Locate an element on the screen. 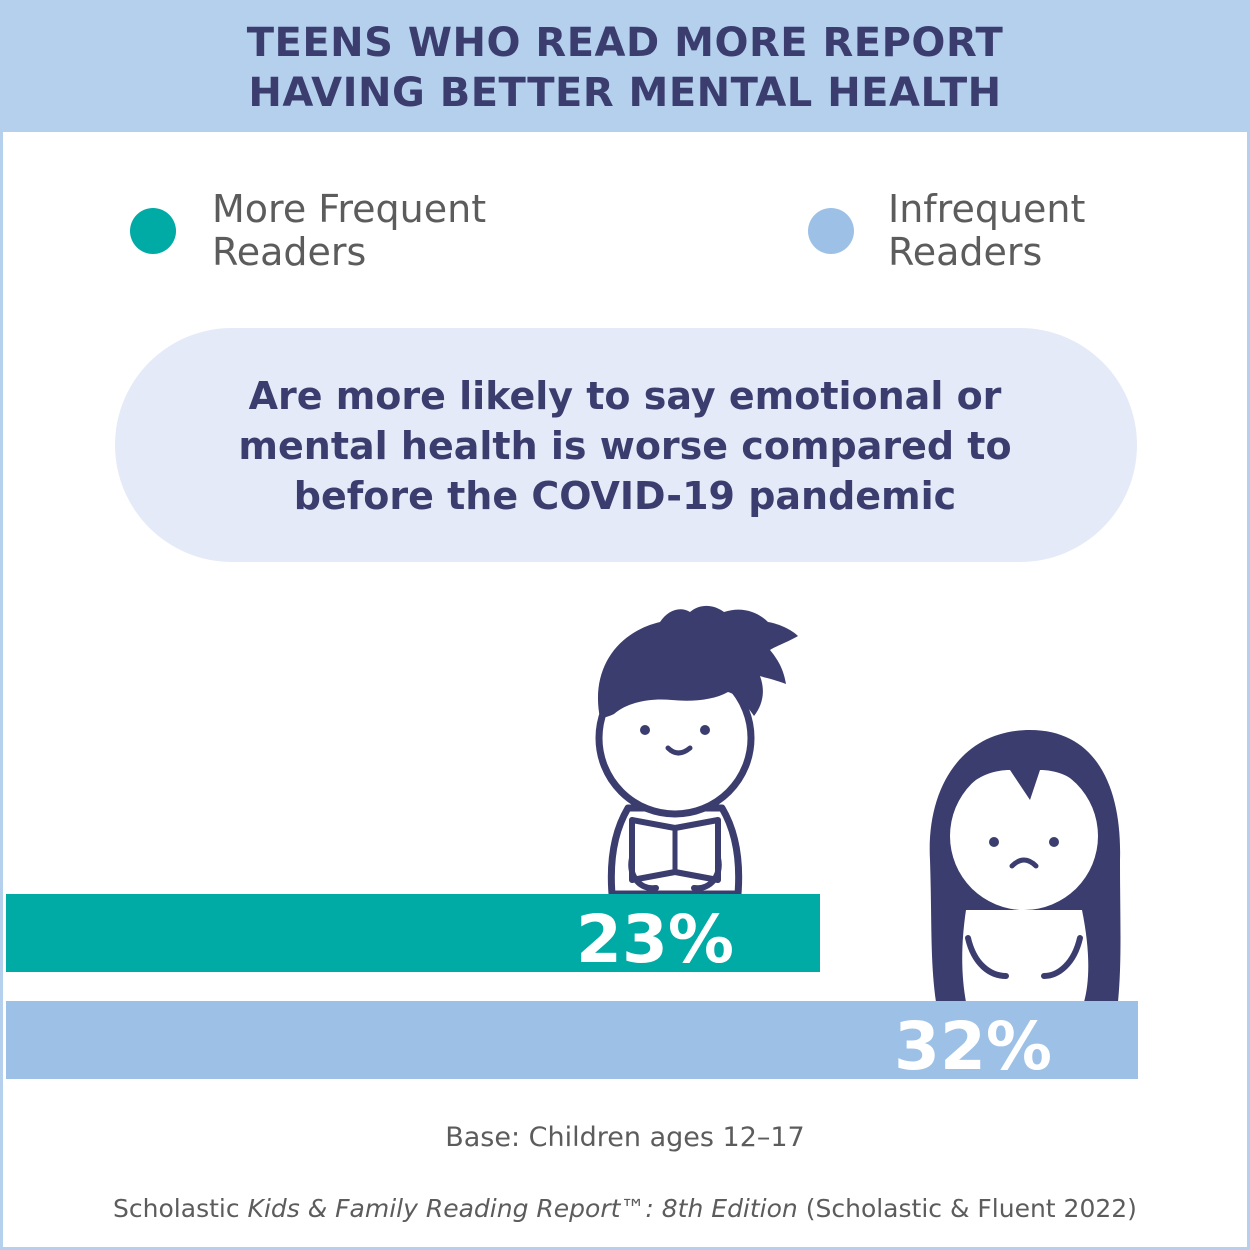 The height and width of the screenshot is (1250, 1250). bar-value-label-frequent-readers: 23% is located at coordinates (655, 939).